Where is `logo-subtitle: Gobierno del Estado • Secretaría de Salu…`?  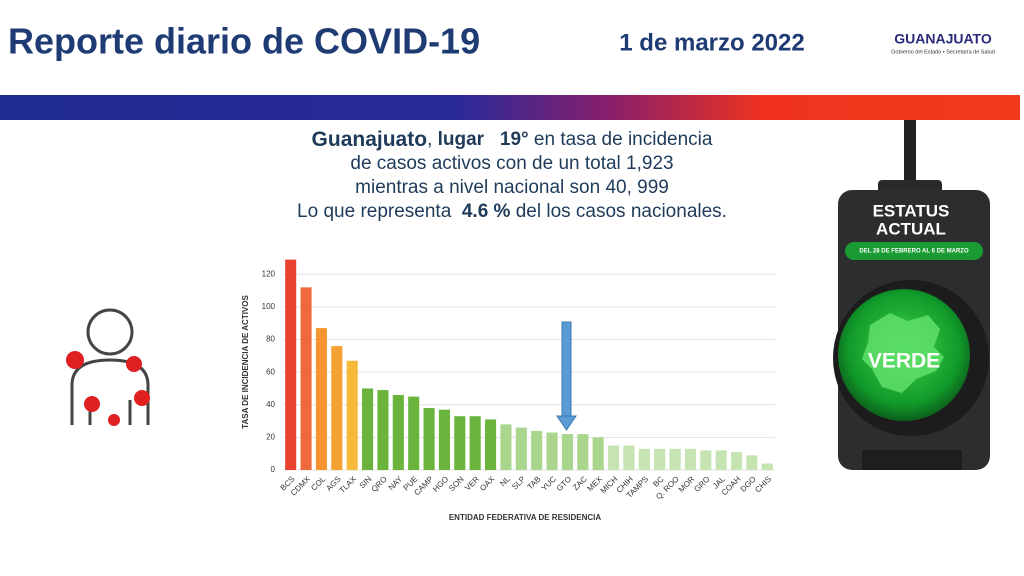 logo-subtitle: Gobierno del Estado • Secretaría de Salu… is located at coordinates (943, 52).